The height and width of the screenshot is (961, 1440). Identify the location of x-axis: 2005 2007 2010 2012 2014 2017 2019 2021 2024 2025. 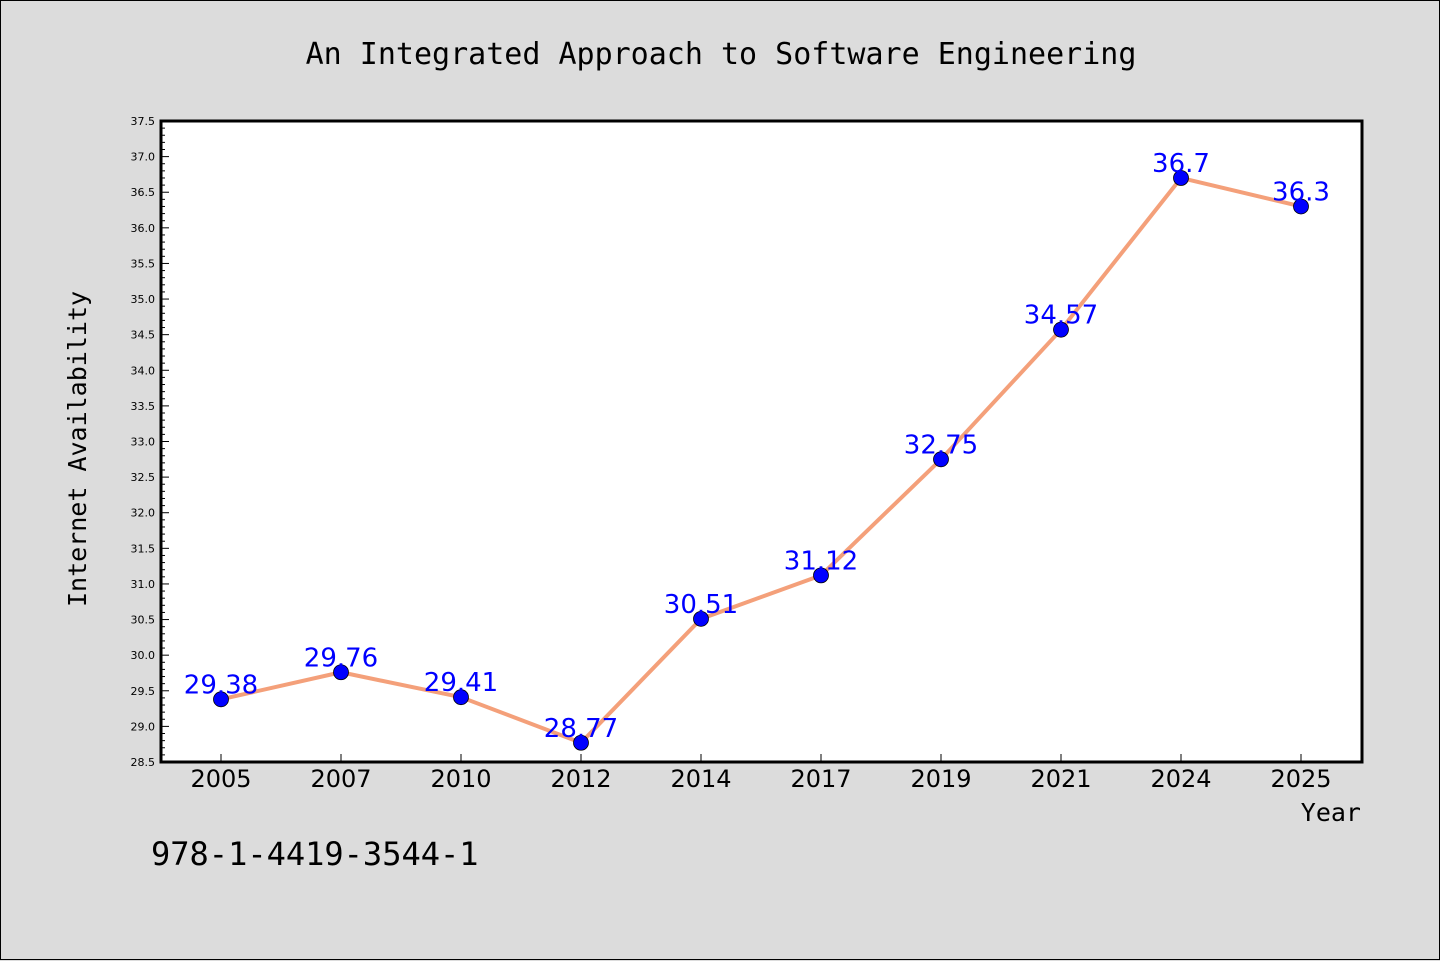
(761, 773).